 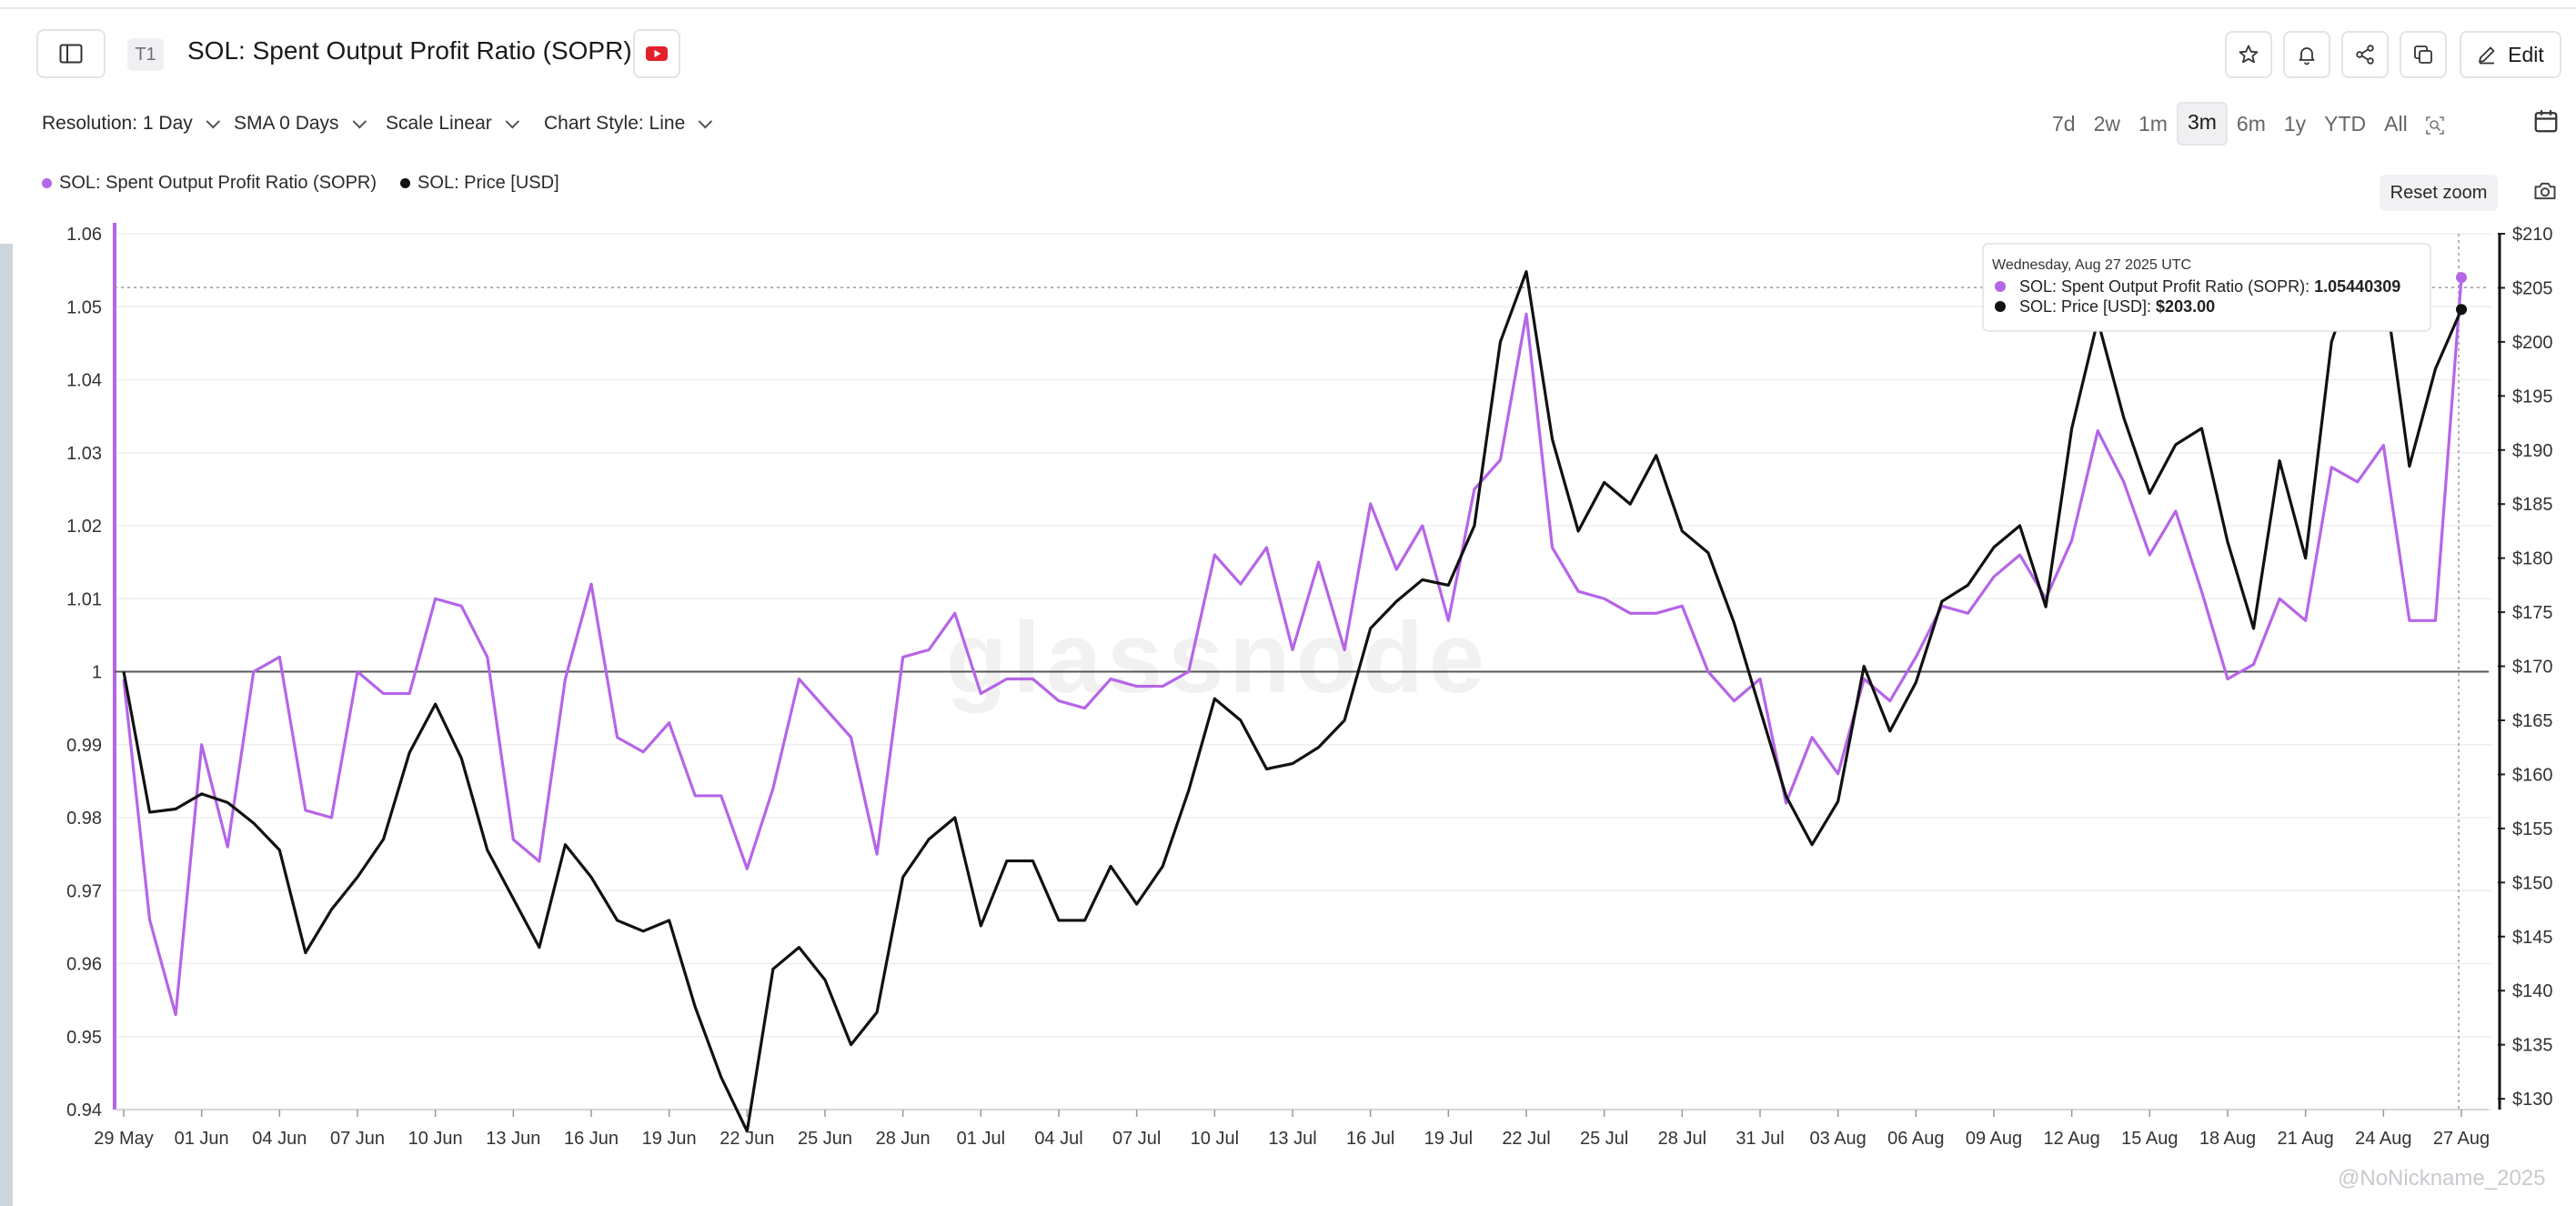 I want to click on x-tick-label: 19 Jul, so click(x=1448, y=1139).